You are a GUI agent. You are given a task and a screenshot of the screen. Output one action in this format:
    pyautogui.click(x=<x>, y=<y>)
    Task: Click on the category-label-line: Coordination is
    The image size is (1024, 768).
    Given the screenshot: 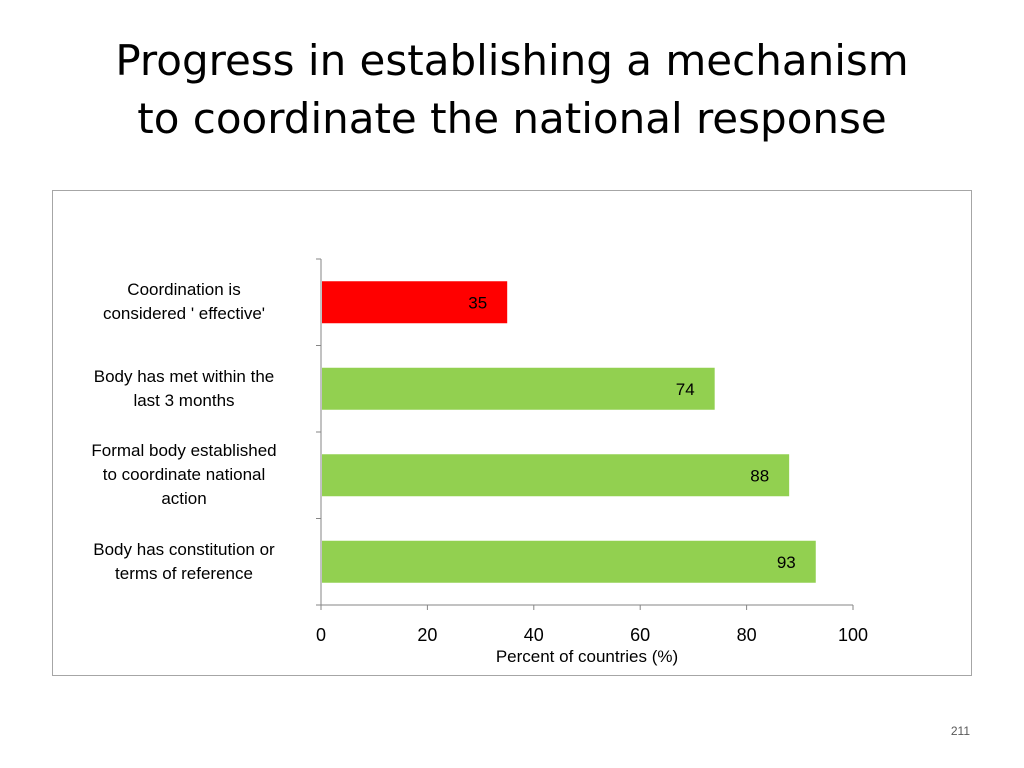 What is the action you would take?
    pyautogui.click(x=184, y=290)
    